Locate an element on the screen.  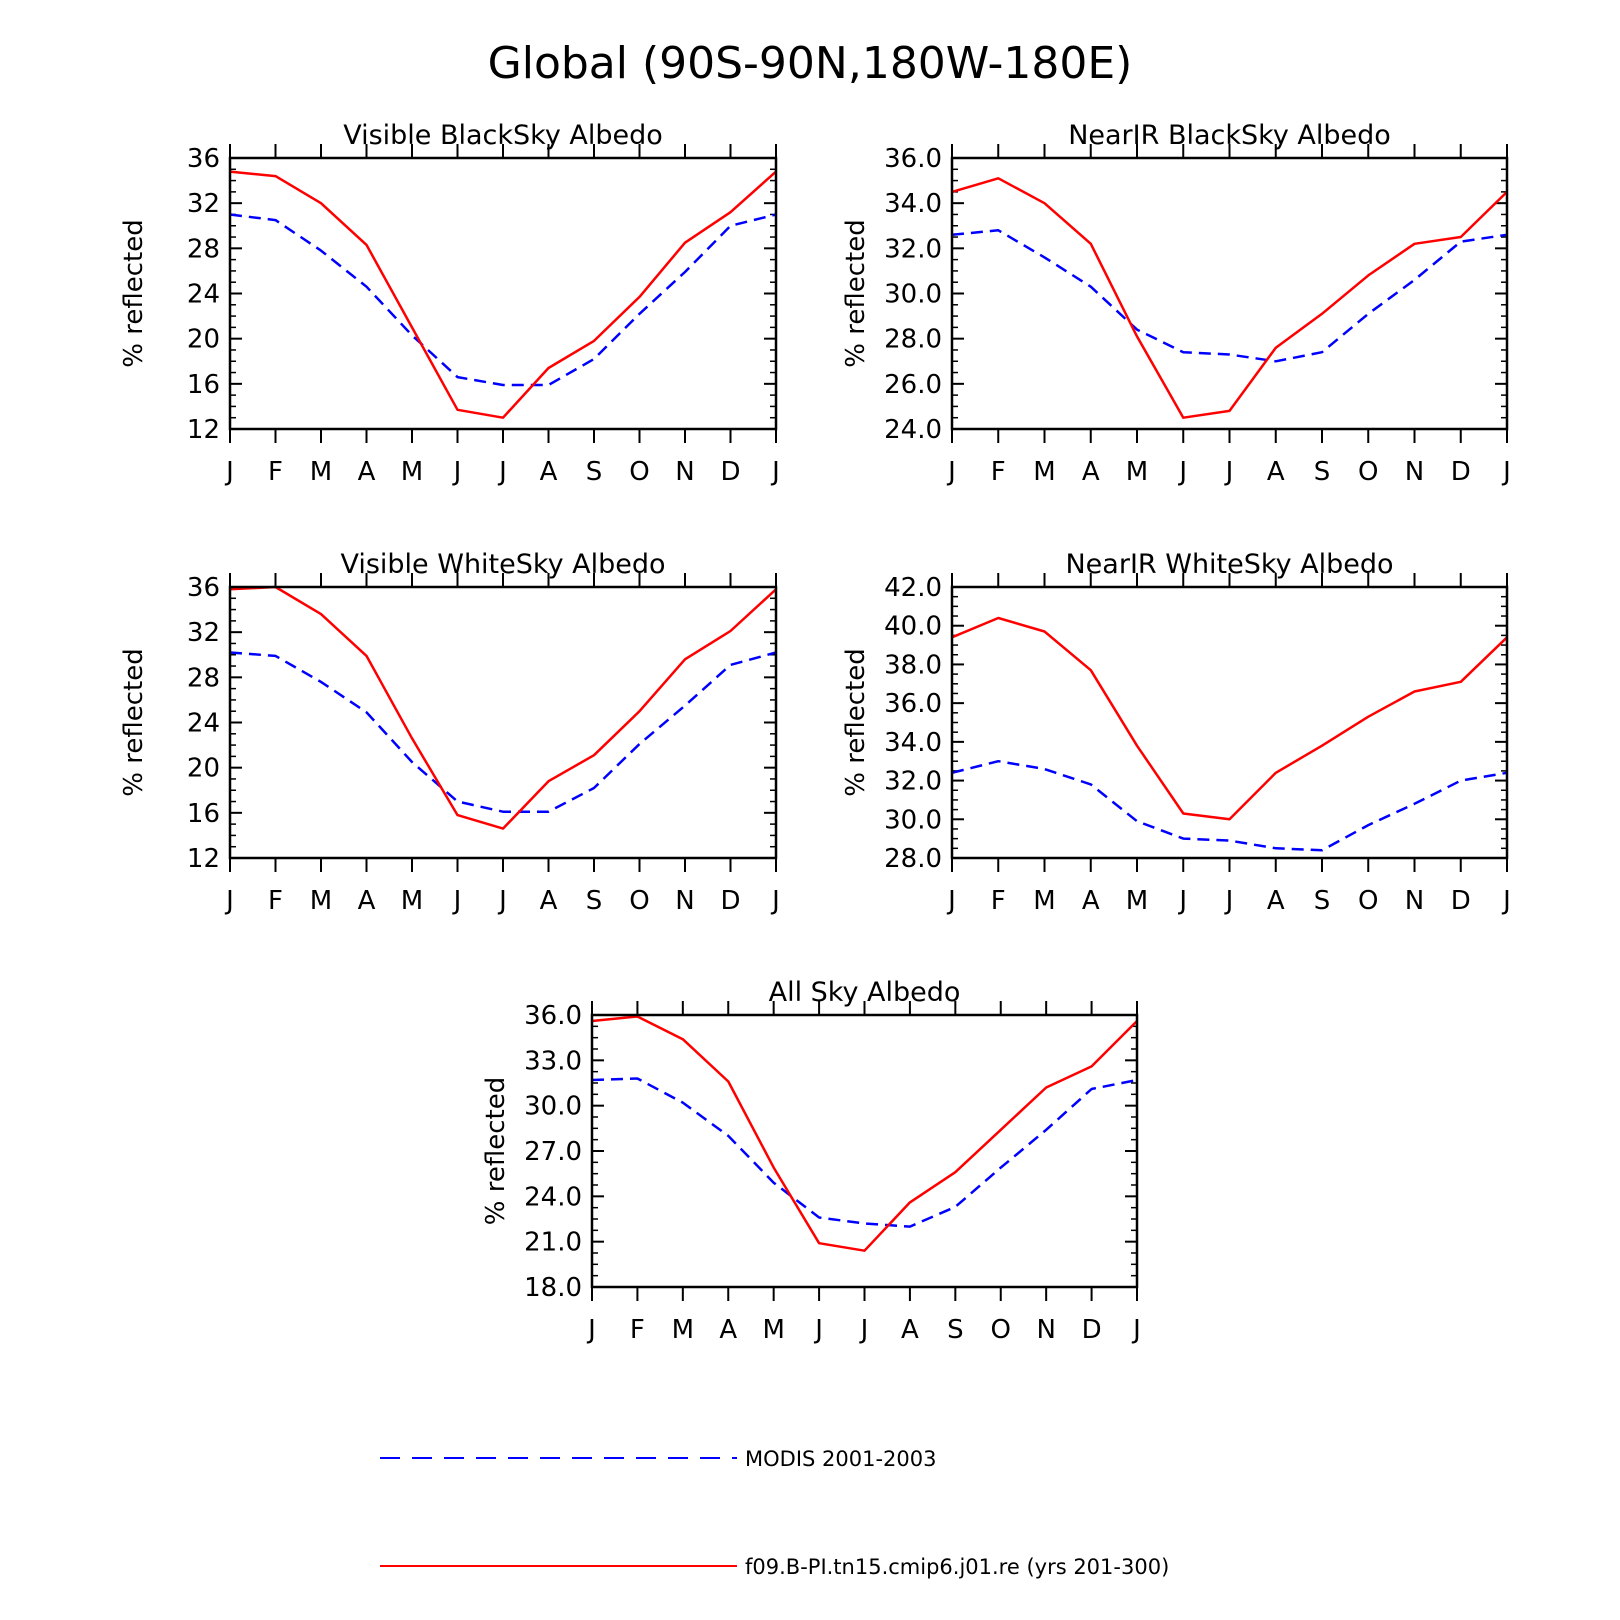
y-tick-label: 27.0 is located at coordinates (553, 1152).